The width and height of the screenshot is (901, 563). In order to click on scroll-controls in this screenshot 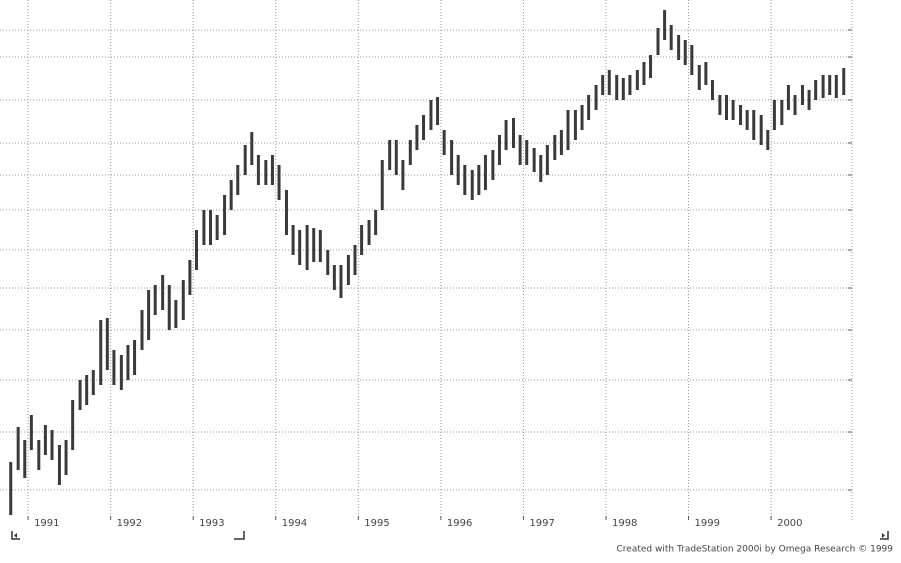, I will do `click(450, 535)`.